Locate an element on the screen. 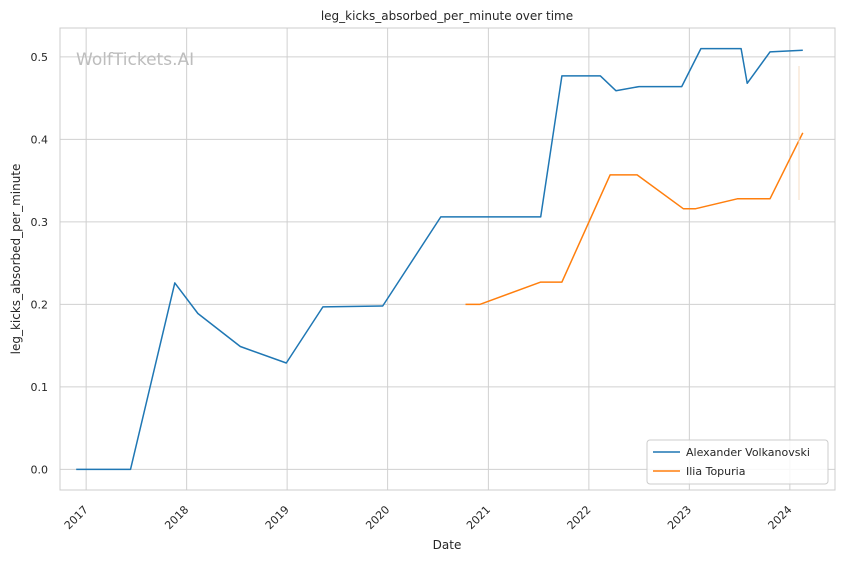 Image resolution: width=844 pixels, height=561 pixels. chart-title: leg_kicks_absorbed_per_minute over time is located at coordinates (447, 16).